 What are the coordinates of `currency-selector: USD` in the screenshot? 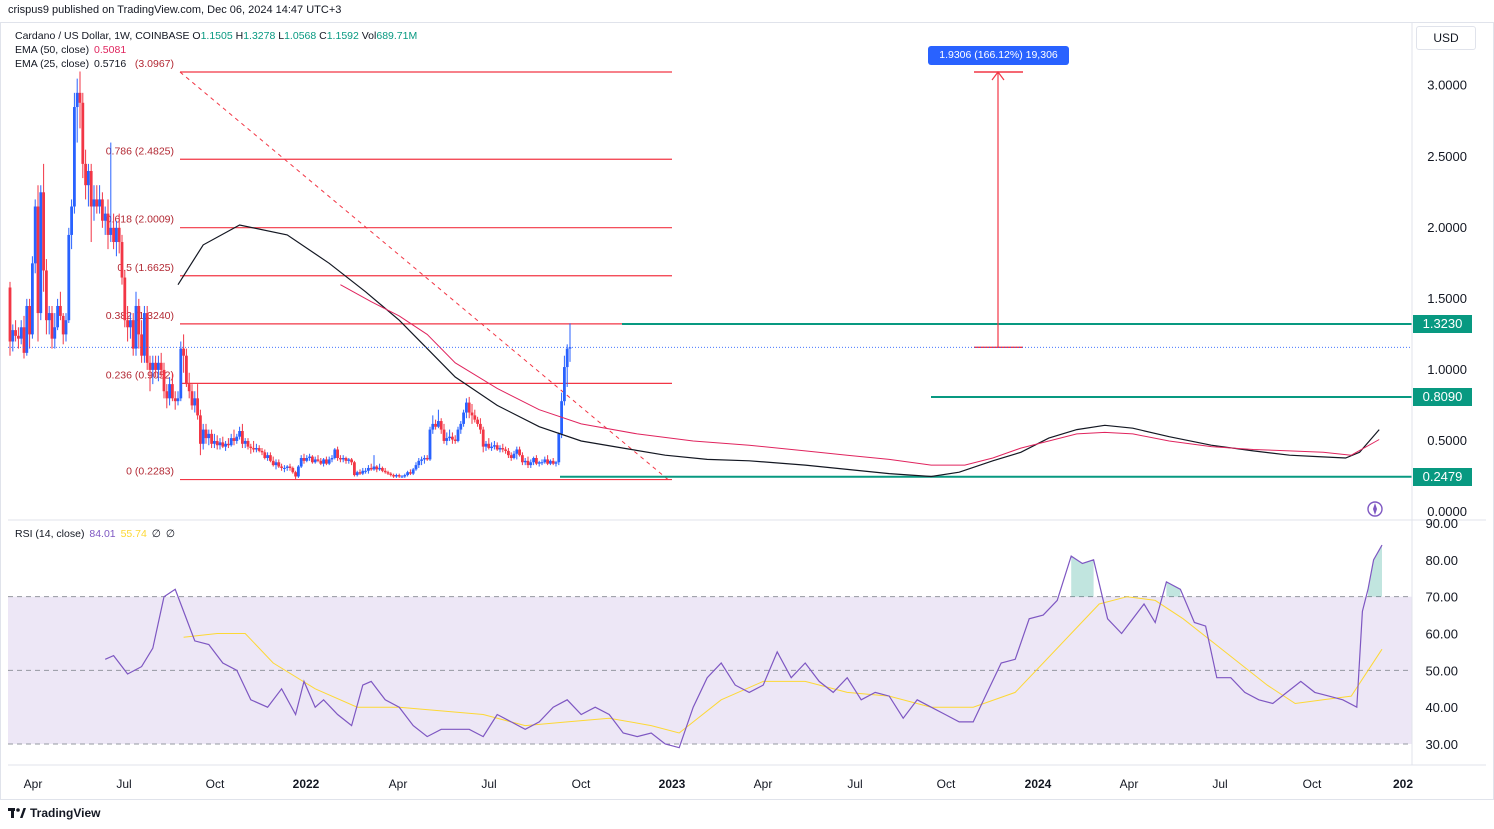 It's located at (1446, 38).